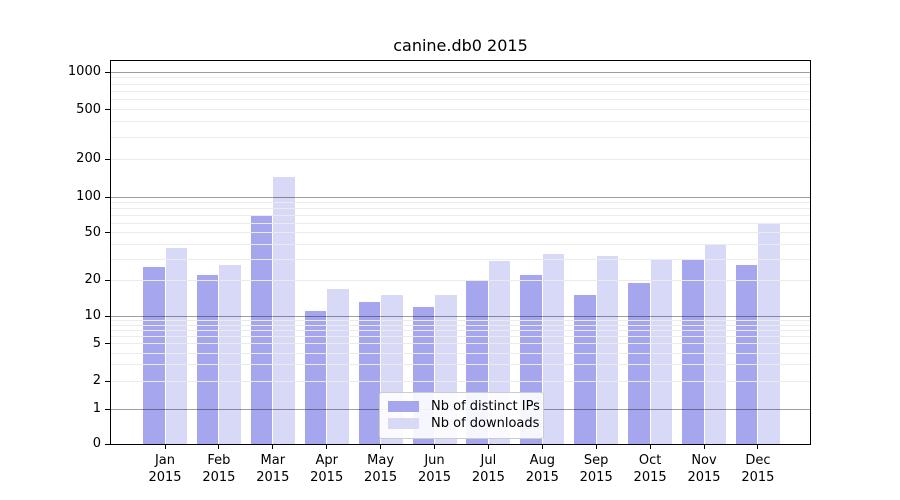 This screenshot has height=500, width=900. What do you see at coordinates (219, 469) in the screenshot?
I see `x-tick-label: Feb 2015` at bounding box center [219, 469].